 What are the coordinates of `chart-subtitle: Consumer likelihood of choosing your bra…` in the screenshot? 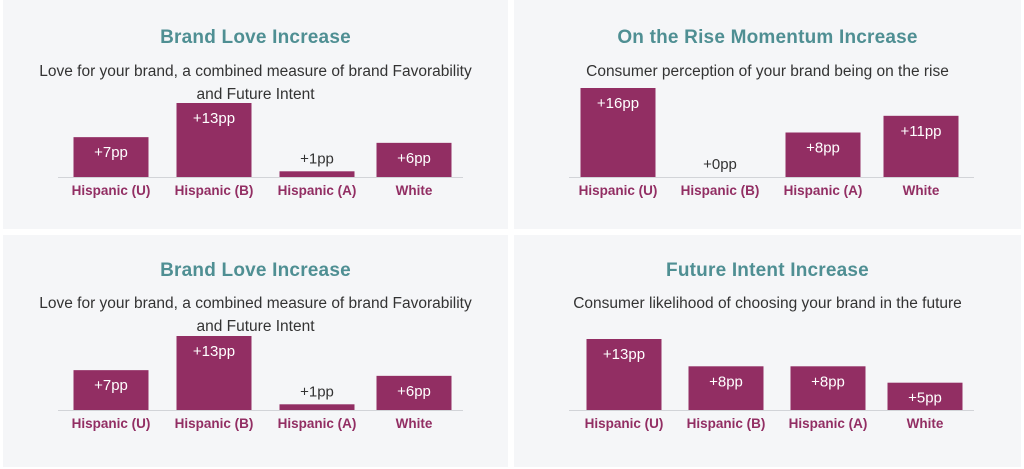 It's located at (767, 303).